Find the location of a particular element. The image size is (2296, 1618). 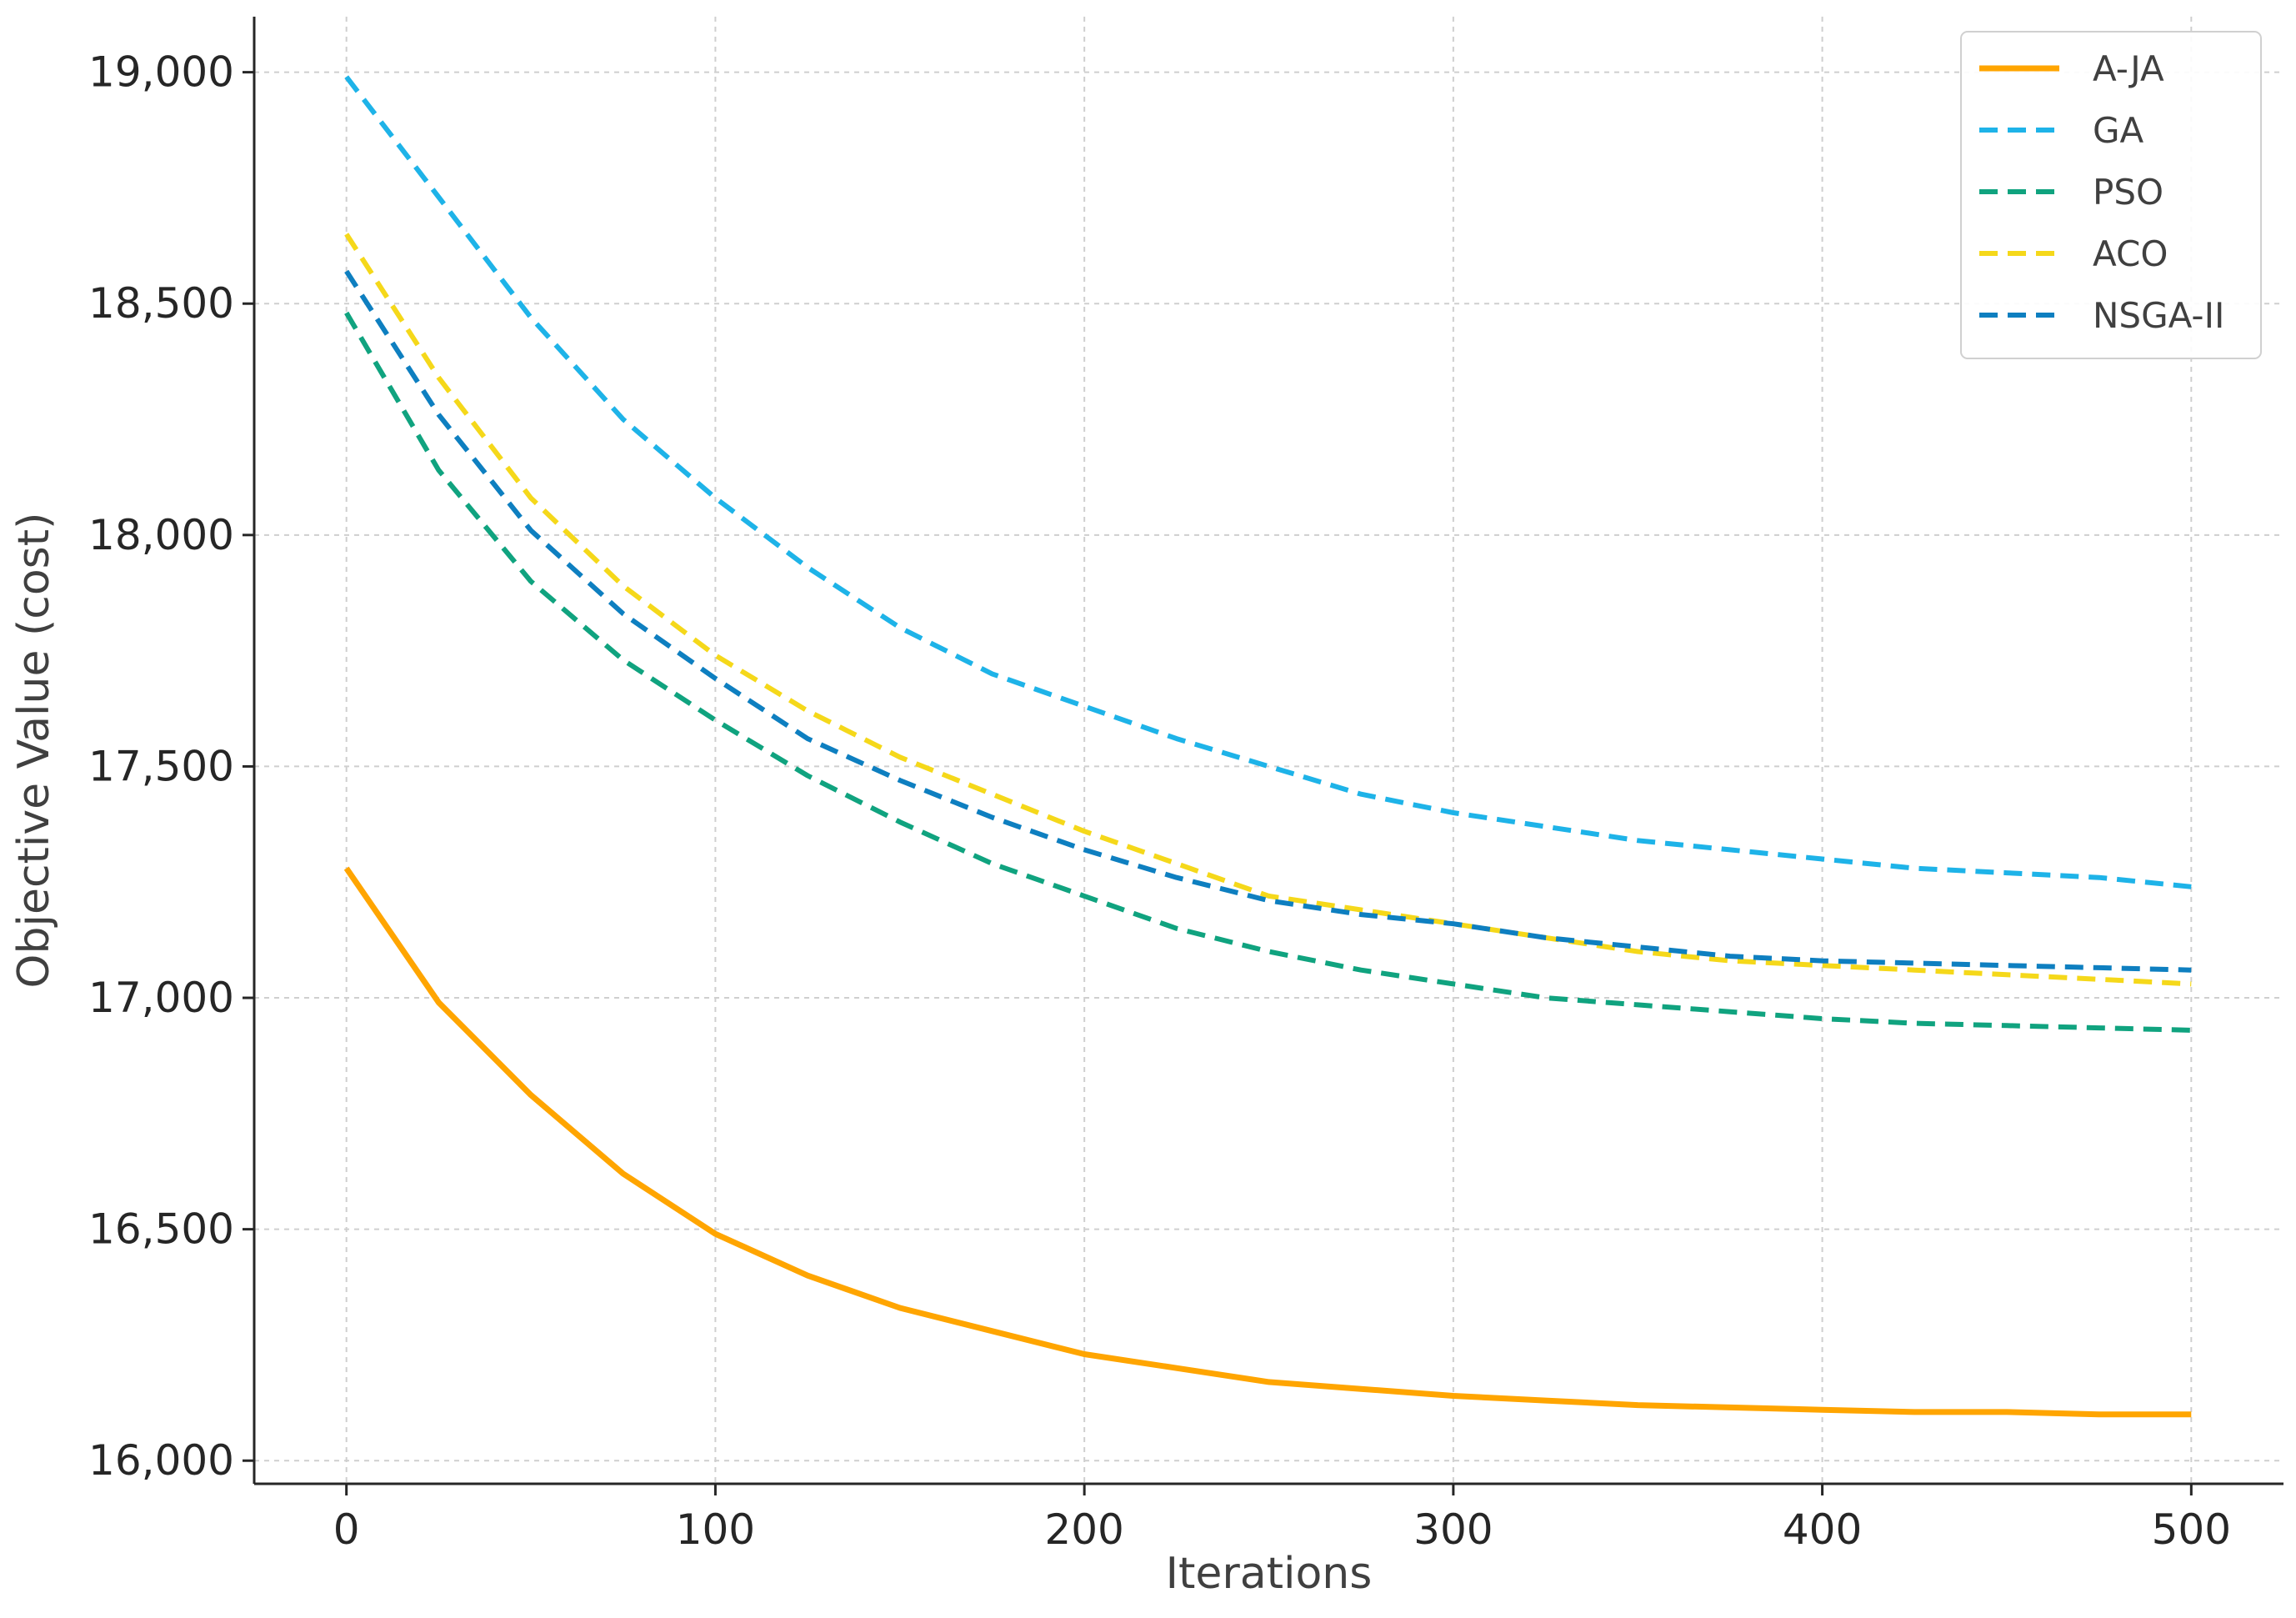

x-tick-label: 500 is located at coordinates (2191, 1529).